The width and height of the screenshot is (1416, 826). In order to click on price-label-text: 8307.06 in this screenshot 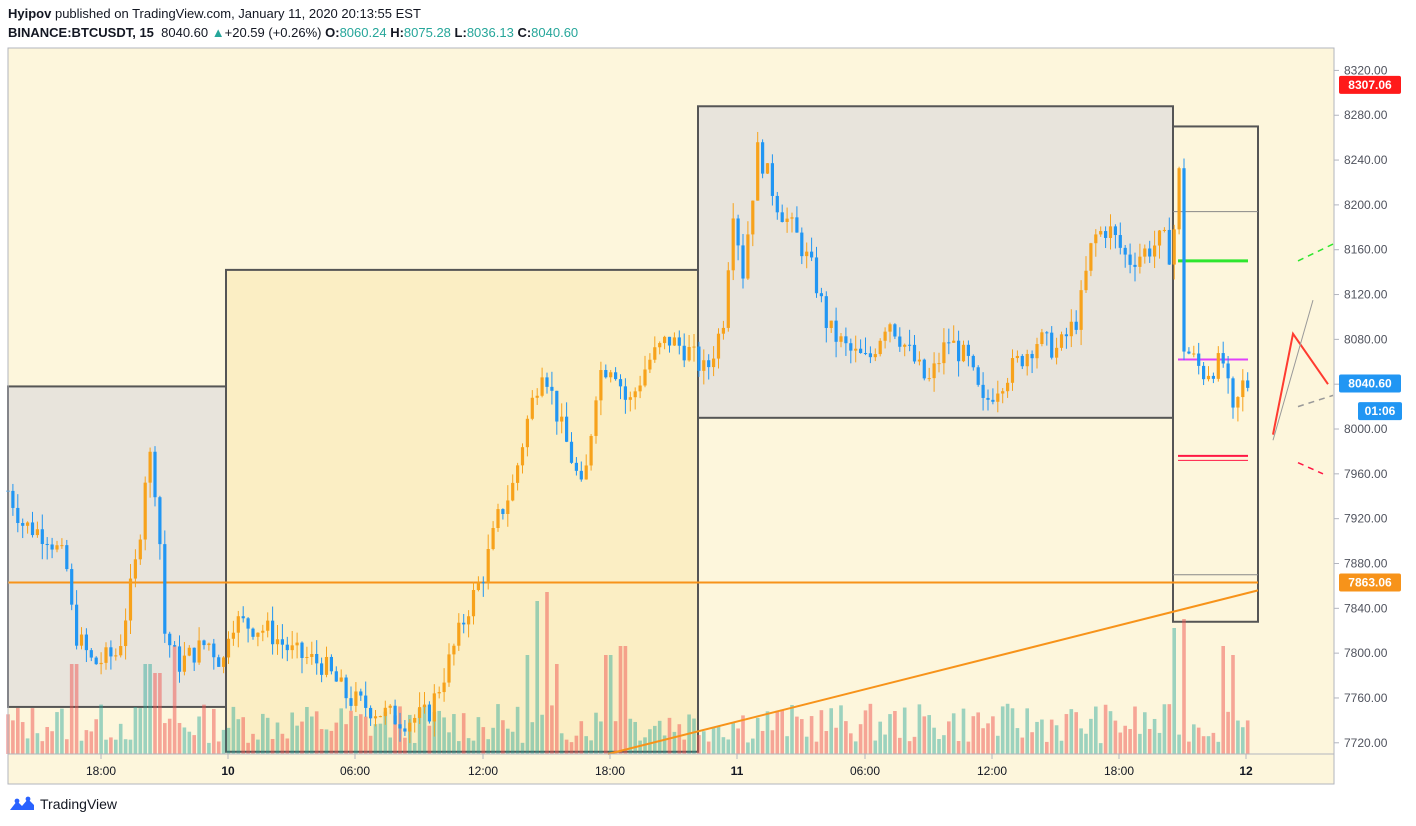, I will do `click(1370, 85)`.